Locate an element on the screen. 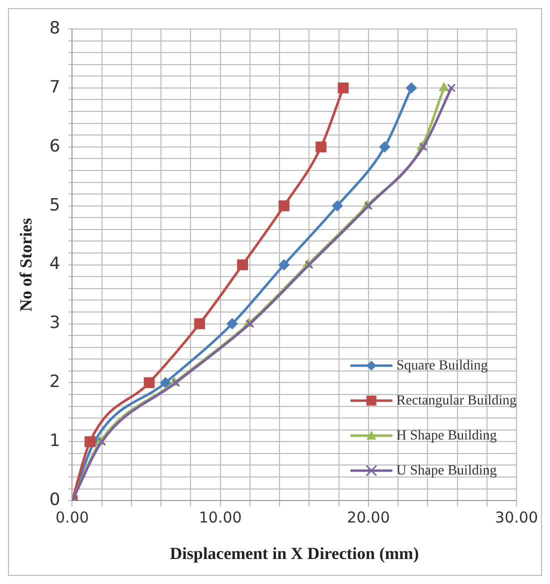 The height and width of the screenshot is (584, 550). y-tick-label: 3 is located at coordinates (54, 323).